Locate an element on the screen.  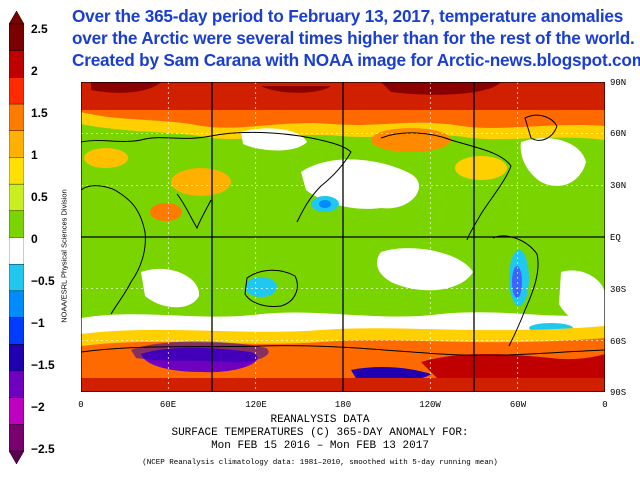
lon-label-120e: 120E is located at coordinates (256, 405).